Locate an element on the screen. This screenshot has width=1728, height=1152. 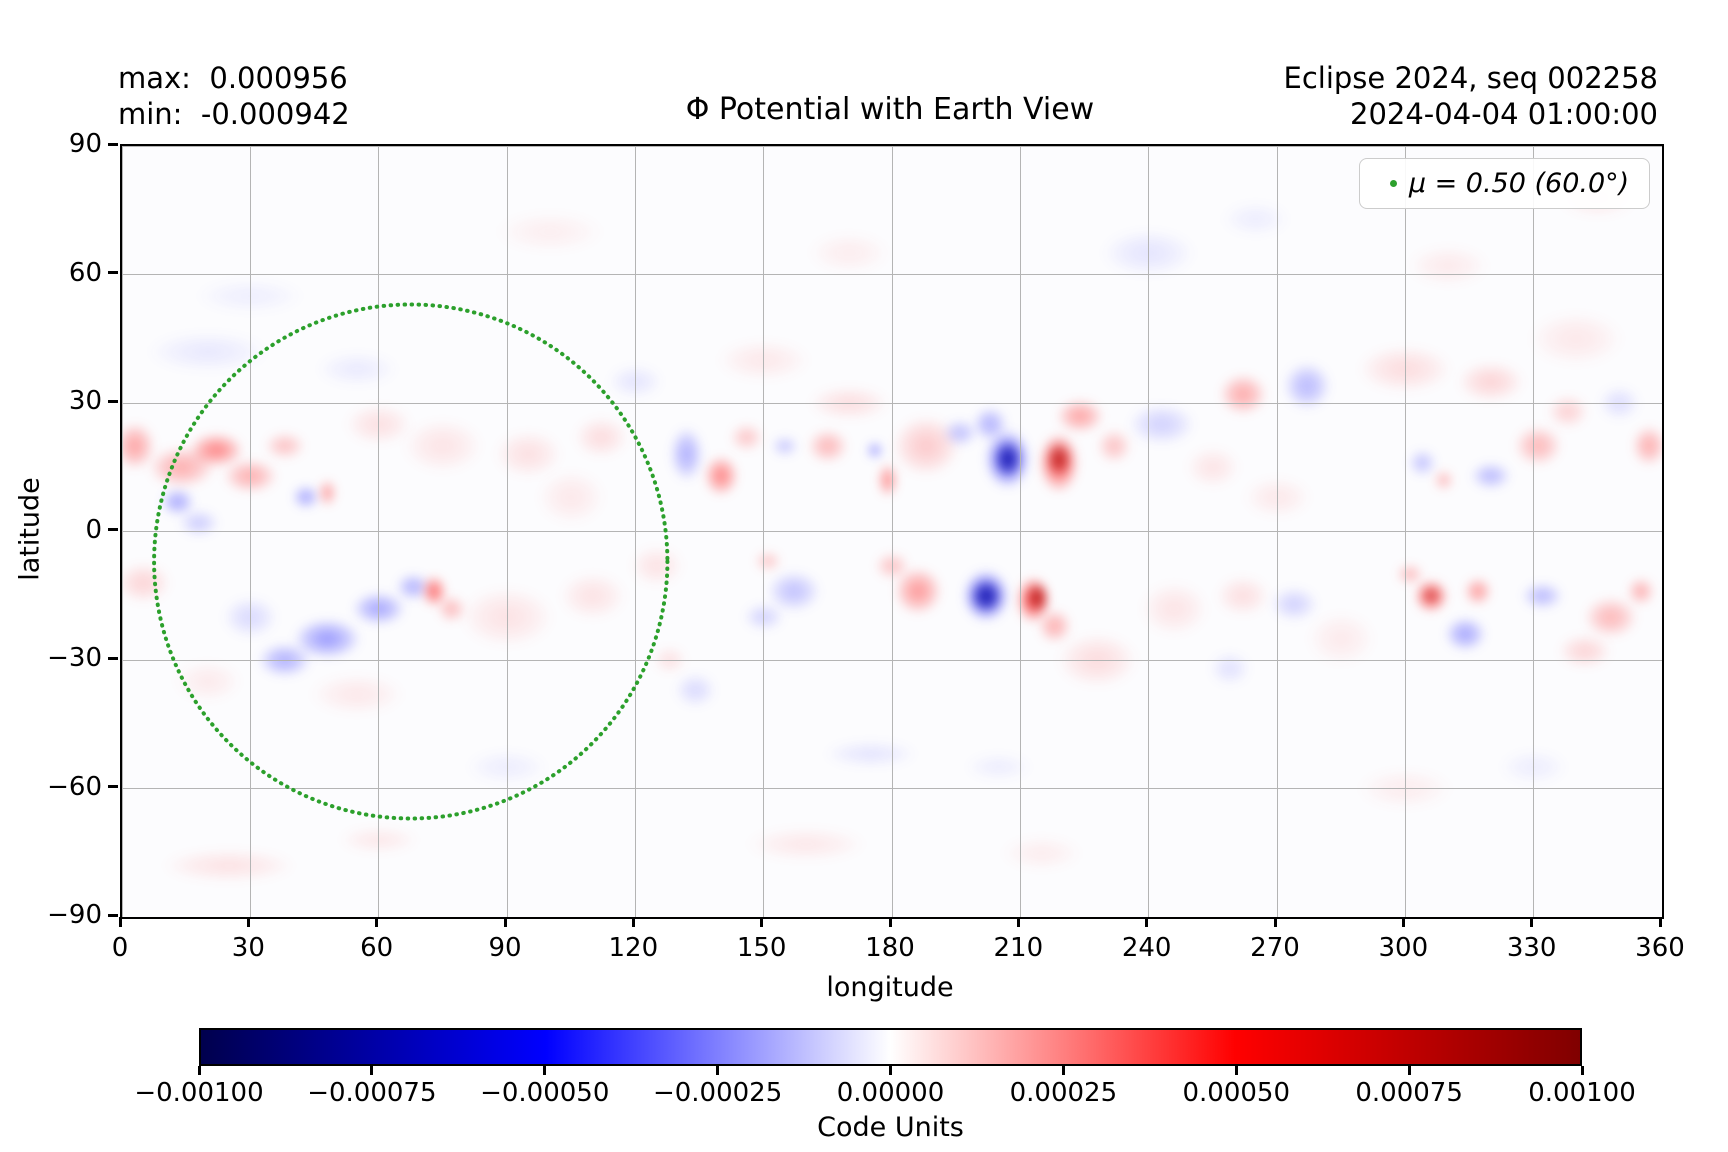
colorbar-tick-label: −0.00075 is located at coordinates (372, 1093).